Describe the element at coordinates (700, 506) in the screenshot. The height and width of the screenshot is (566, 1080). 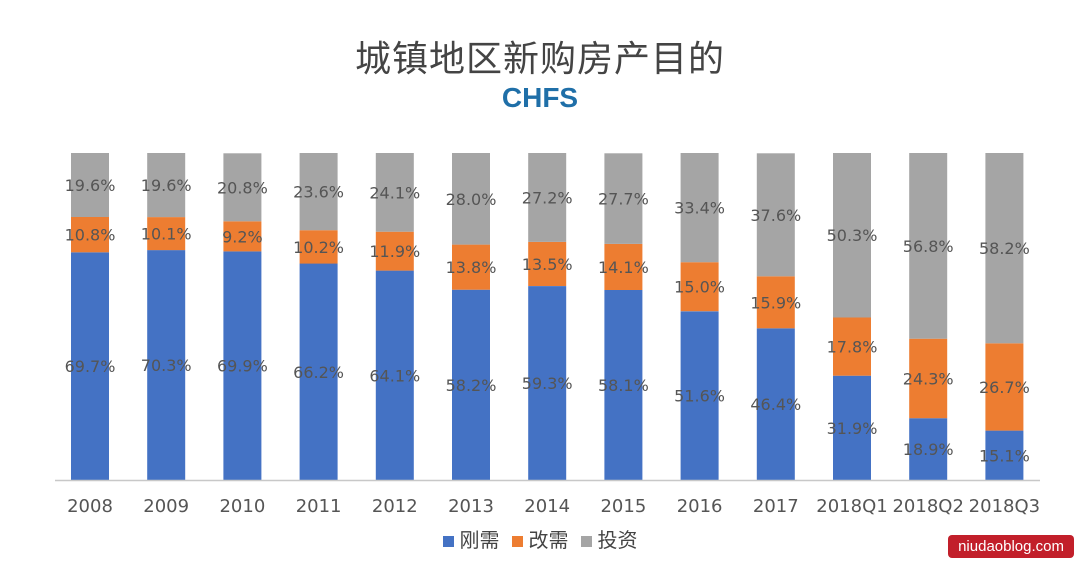
I see `x-tick-label: 2016` at that location.